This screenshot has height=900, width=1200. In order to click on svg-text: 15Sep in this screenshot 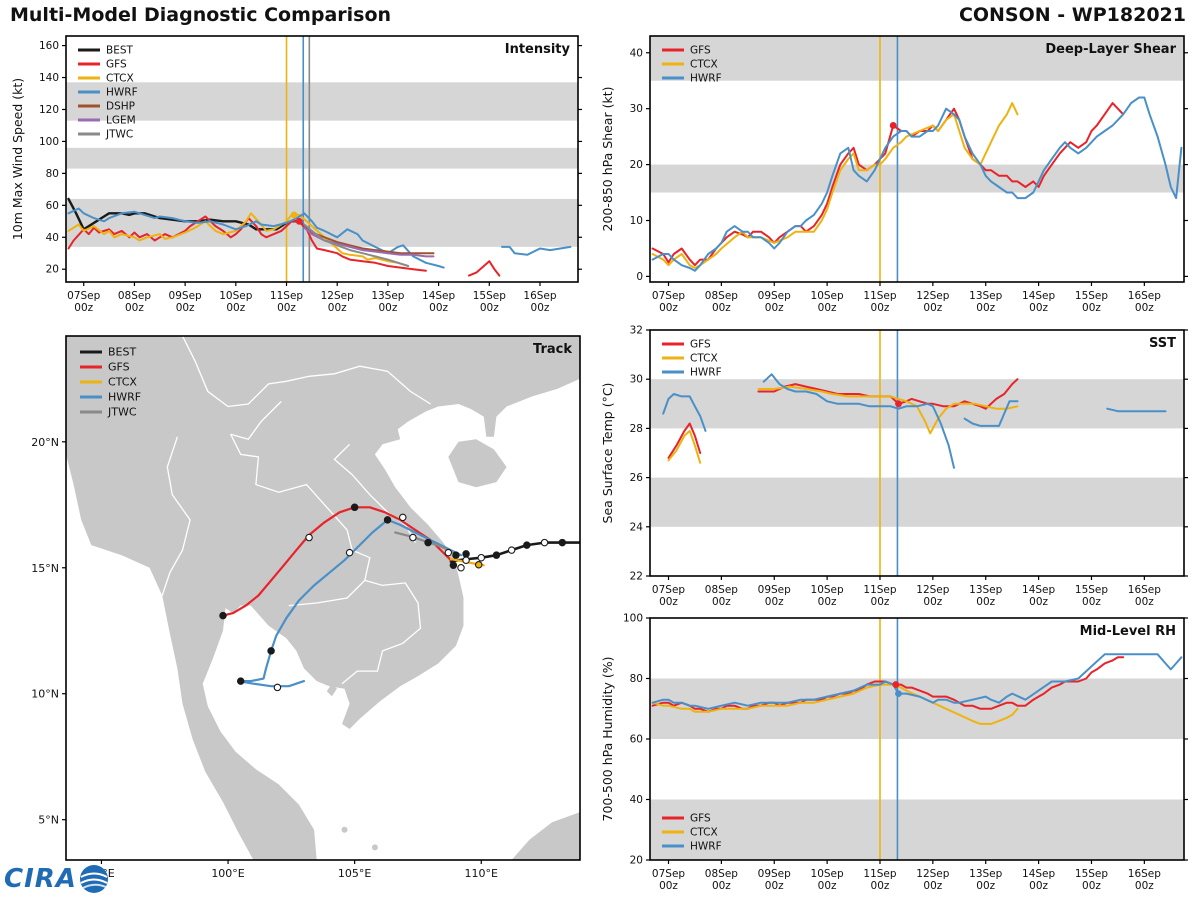, I will do `click(489, 296)`.